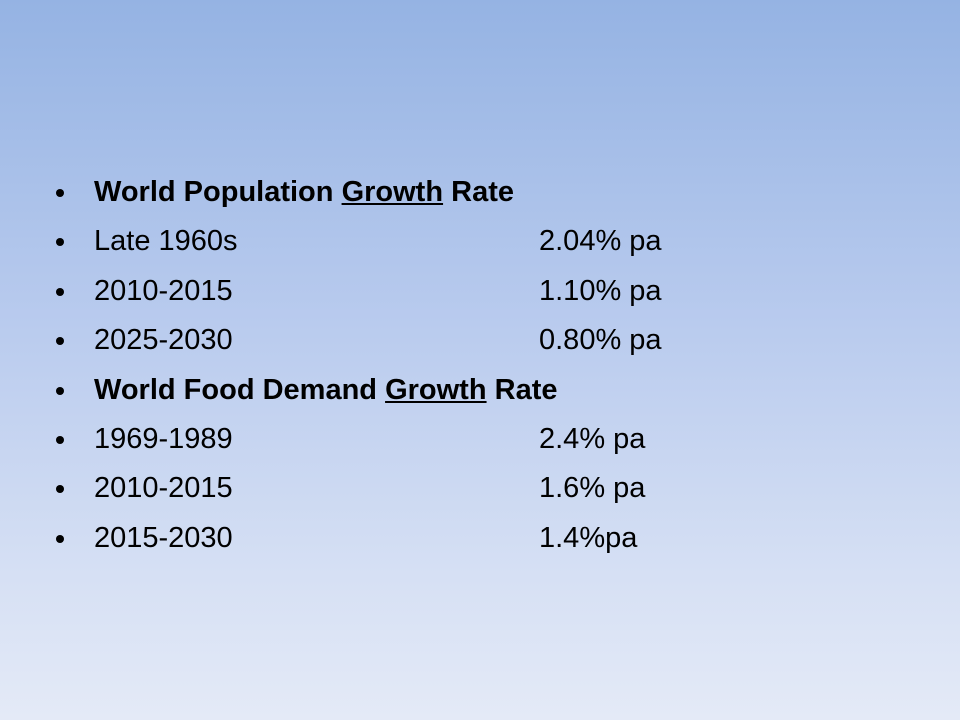 The width and height of the screenshot is (960, 720). I want to click on section-heading-population: World Population Growth Rate, so click(486, 192).